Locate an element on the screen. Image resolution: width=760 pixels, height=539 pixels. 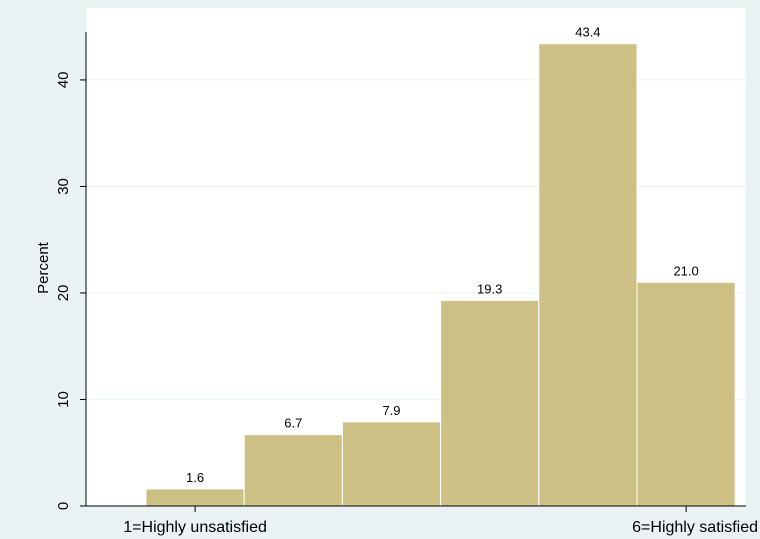
y-tick-label-0: 0 is located at coordinates (63, 506).